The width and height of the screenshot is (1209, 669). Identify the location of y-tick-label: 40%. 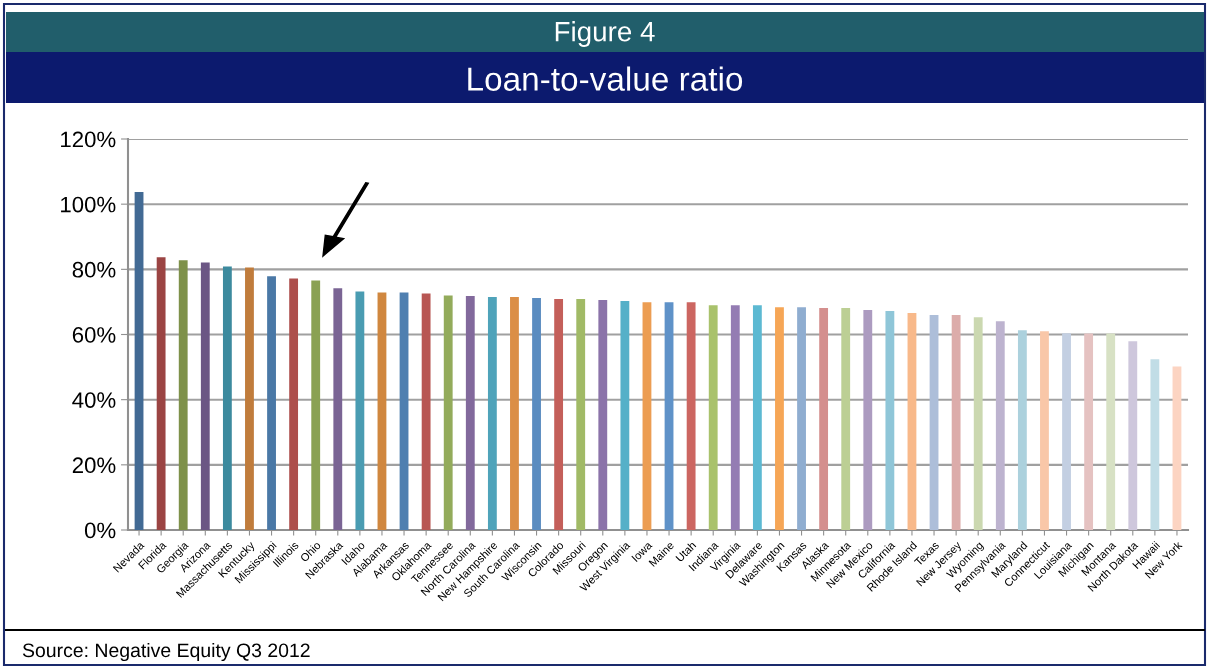
(94, 400).